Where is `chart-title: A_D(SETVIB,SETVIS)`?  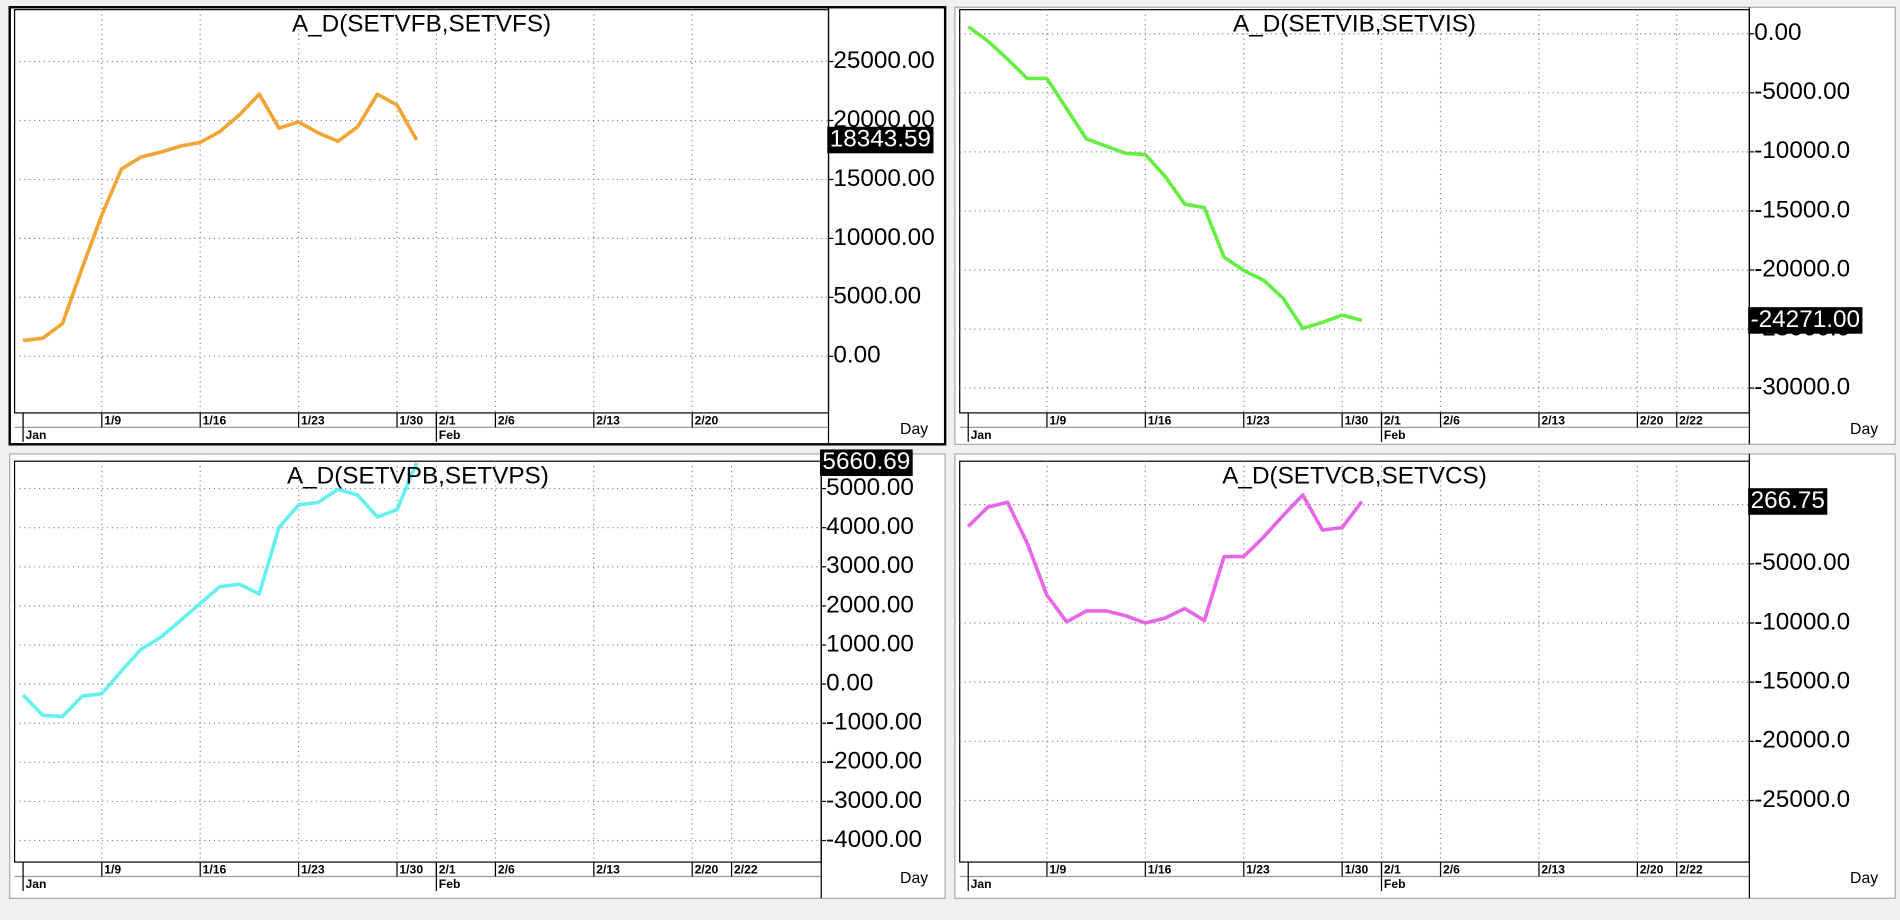 chart-title: A_D(SETVIB,SETVIS) is located at coordinates (1354, 24).